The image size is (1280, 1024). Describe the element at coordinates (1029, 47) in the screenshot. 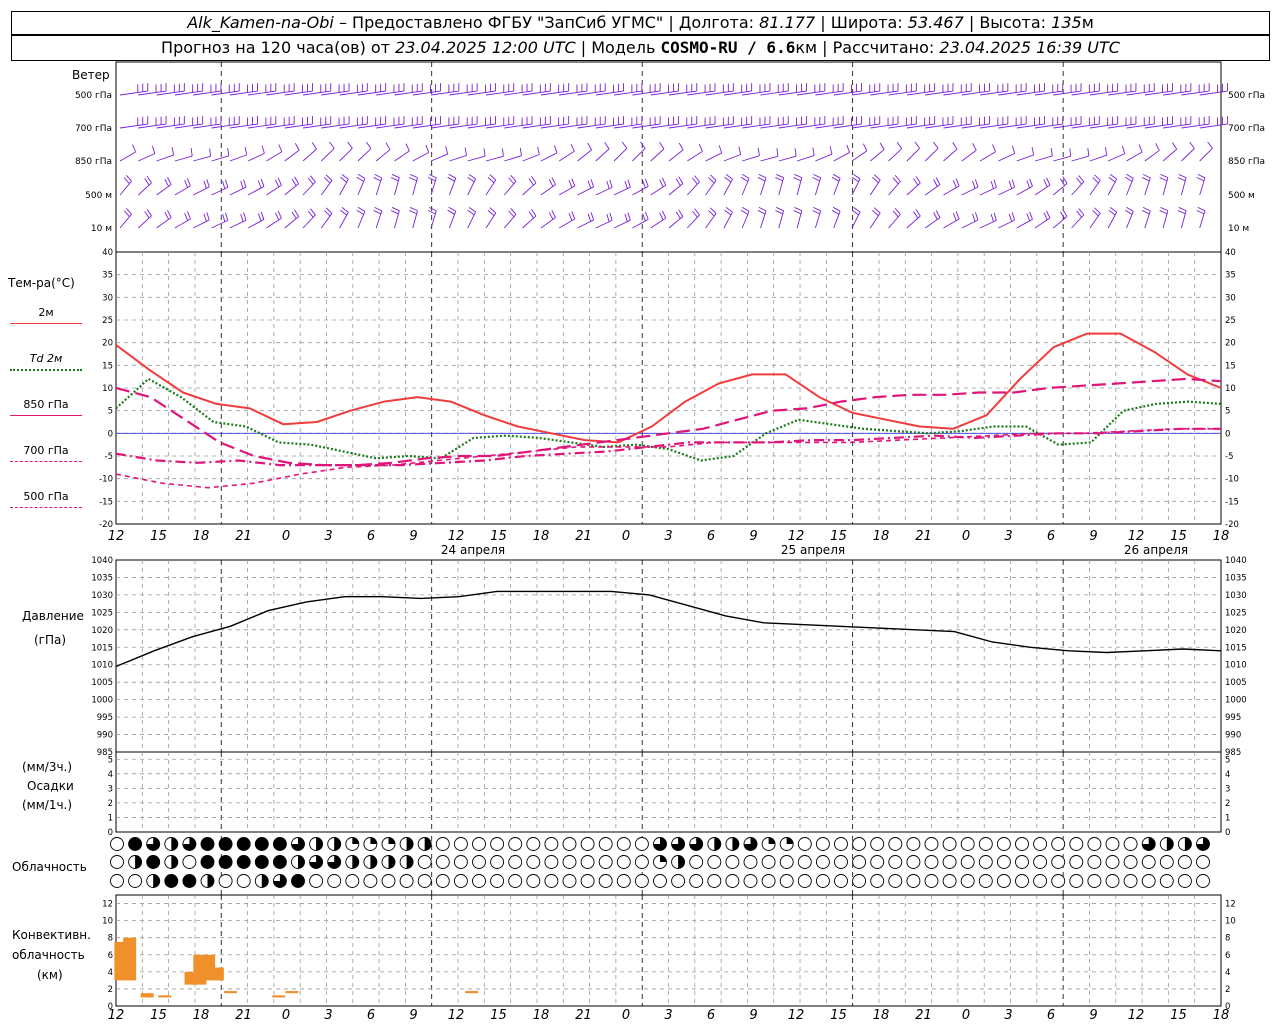

I see `computed-value: 23.04.2025 16:39 UTC` at that location.